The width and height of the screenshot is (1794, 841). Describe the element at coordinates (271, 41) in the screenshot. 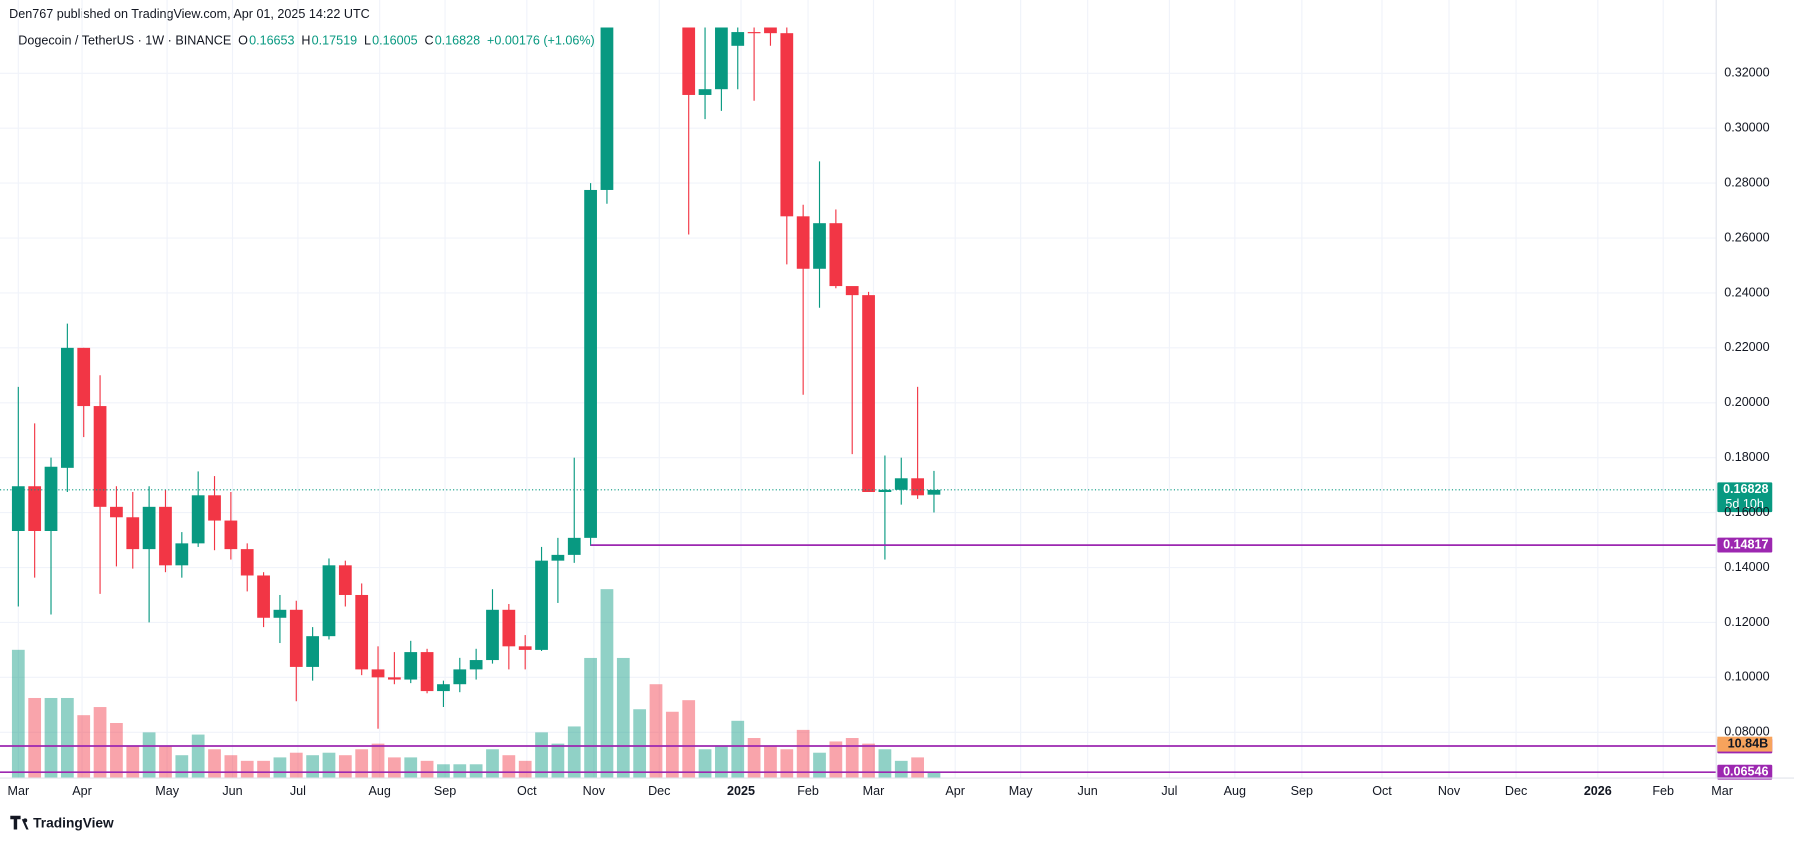

I see `ohlc-value: 0.16653` at that location.